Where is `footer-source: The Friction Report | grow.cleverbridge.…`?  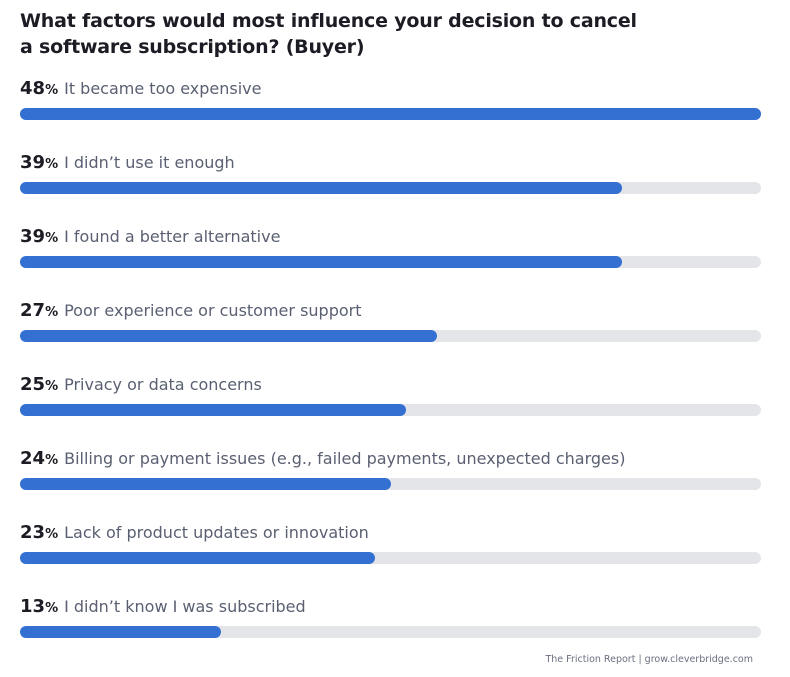 footer-source: The Friction Report | grow.cleverbridge.… is located at coordinates (649, 659).